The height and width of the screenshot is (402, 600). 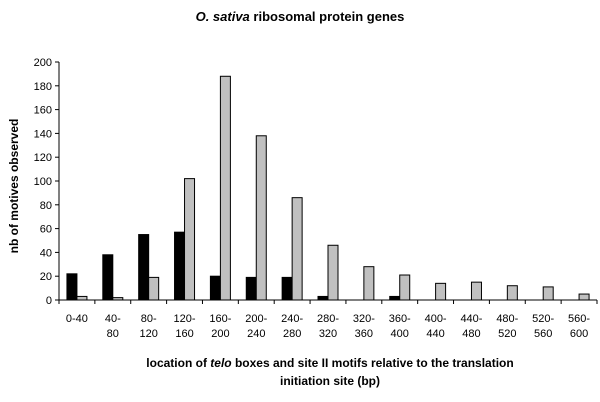 What do you see at coordinates (220, 334) in the screenshot?
I see `x-tick-label: 200` at bounding box center [220, 334].